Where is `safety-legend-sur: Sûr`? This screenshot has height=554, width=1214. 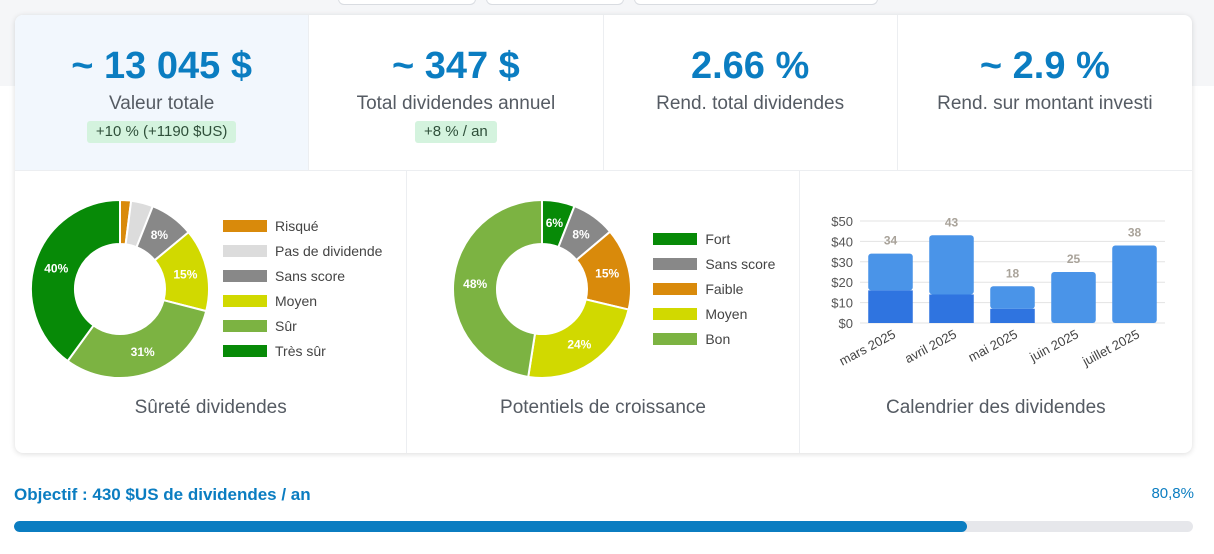 safety-legend-sur: Sûr is located at coordinates (302, 325).